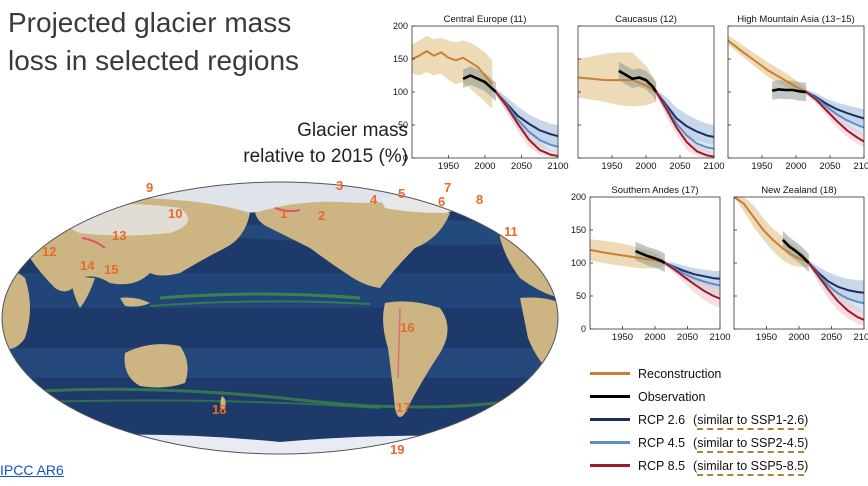 This screenshot has width=868, height=486. I want to click on region-label-3: 3, so click(339, 185).